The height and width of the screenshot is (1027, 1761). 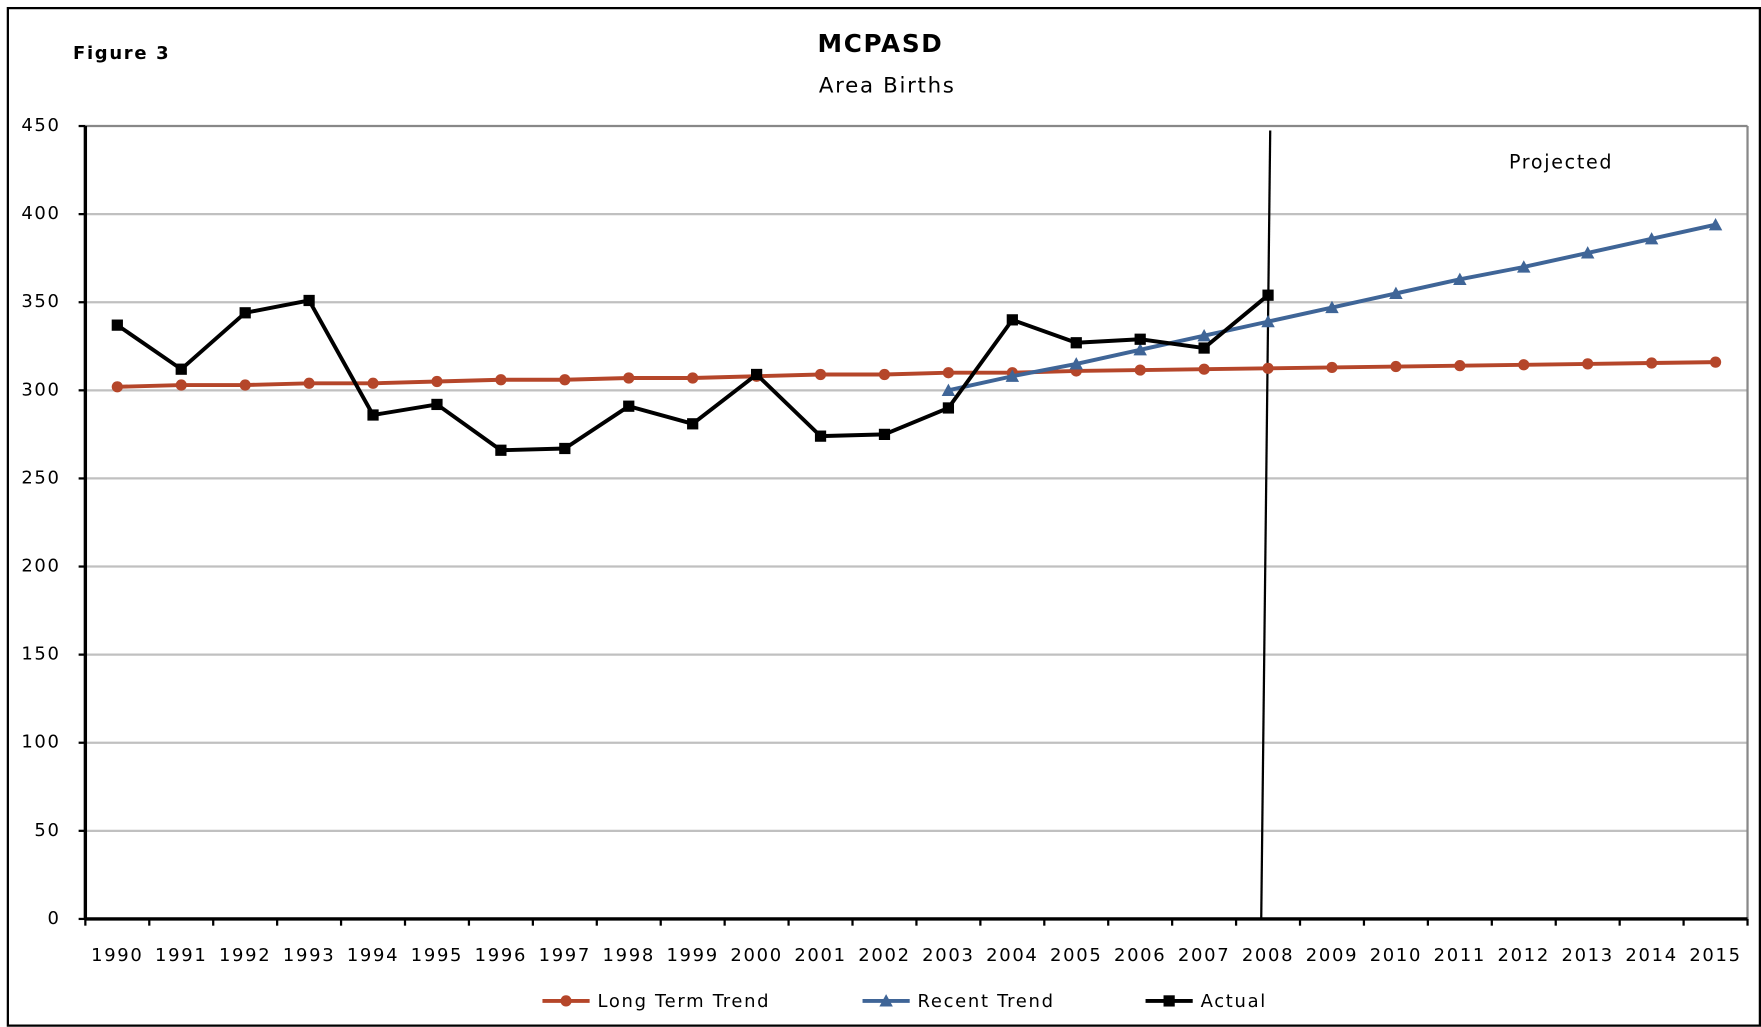 What do you see at coordinates (47, 830) in the screenshot?
I see `y-tick-label: 50` at bounding box center [47, 830].